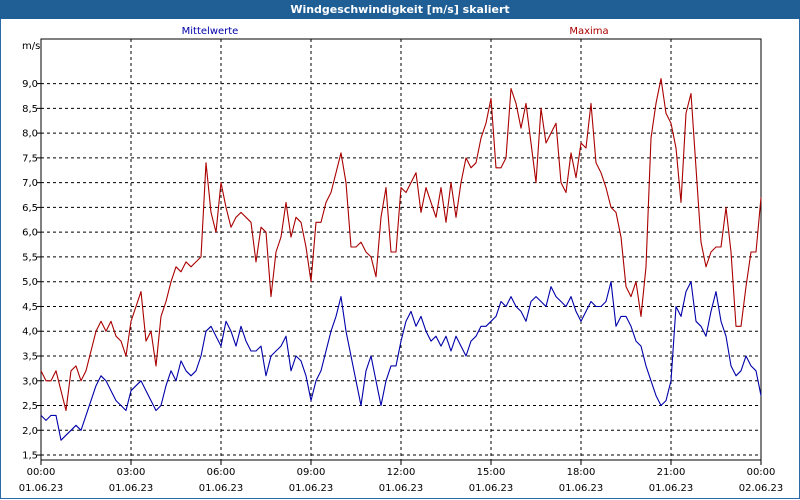 This screenshot has width=800, height=500. I want to click on y-tick-label: 5,5, so click(30, 257).